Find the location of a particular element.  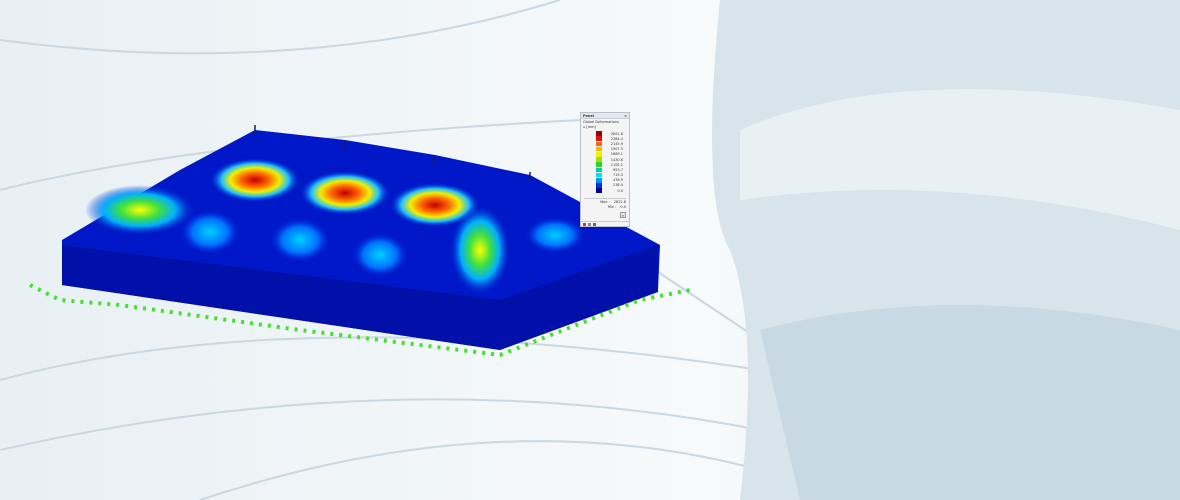

scale-value: 2145.9 is located at coordinates (616, 143).